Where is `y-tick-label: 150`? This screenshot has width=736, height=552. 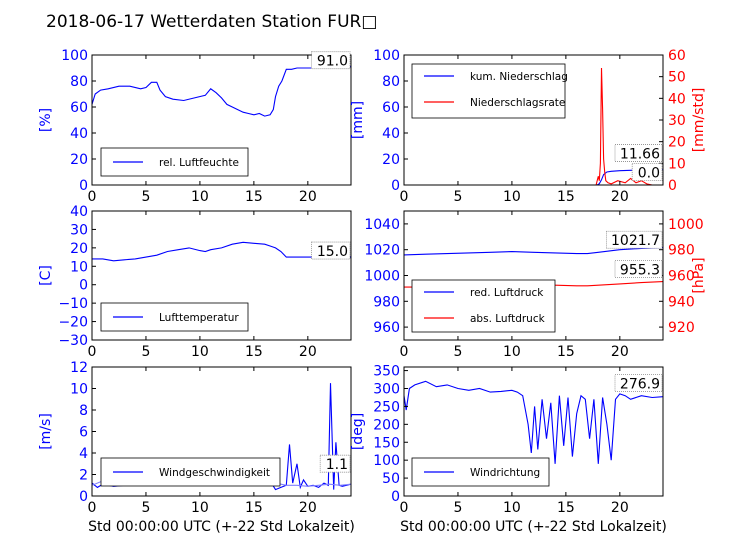
y-tick-label: 150 is located at coordinates (386, 443).